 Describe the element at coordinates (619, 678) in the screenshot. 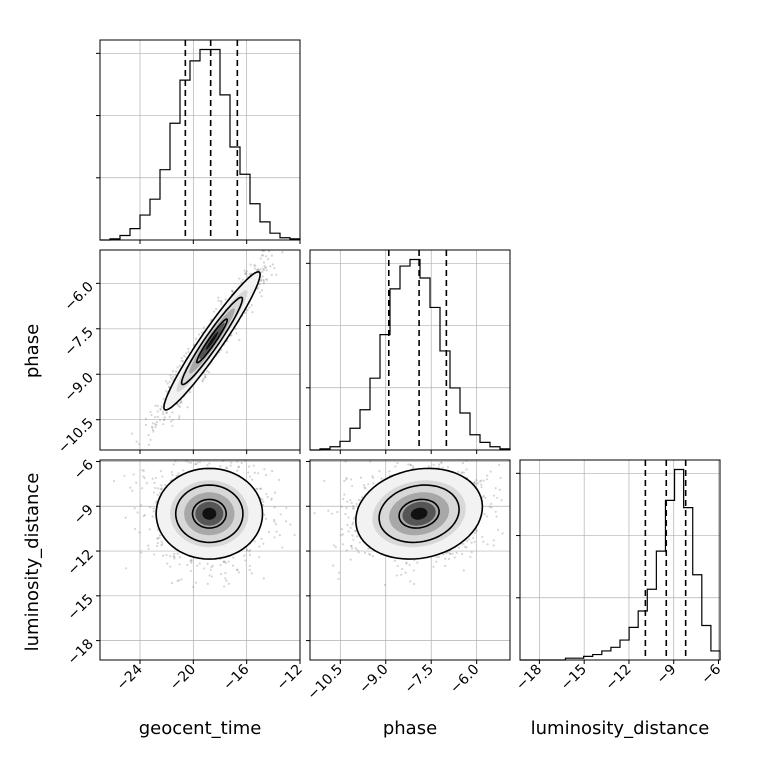

I see `x-tick-label-luminosity-distance: −12` at that location.